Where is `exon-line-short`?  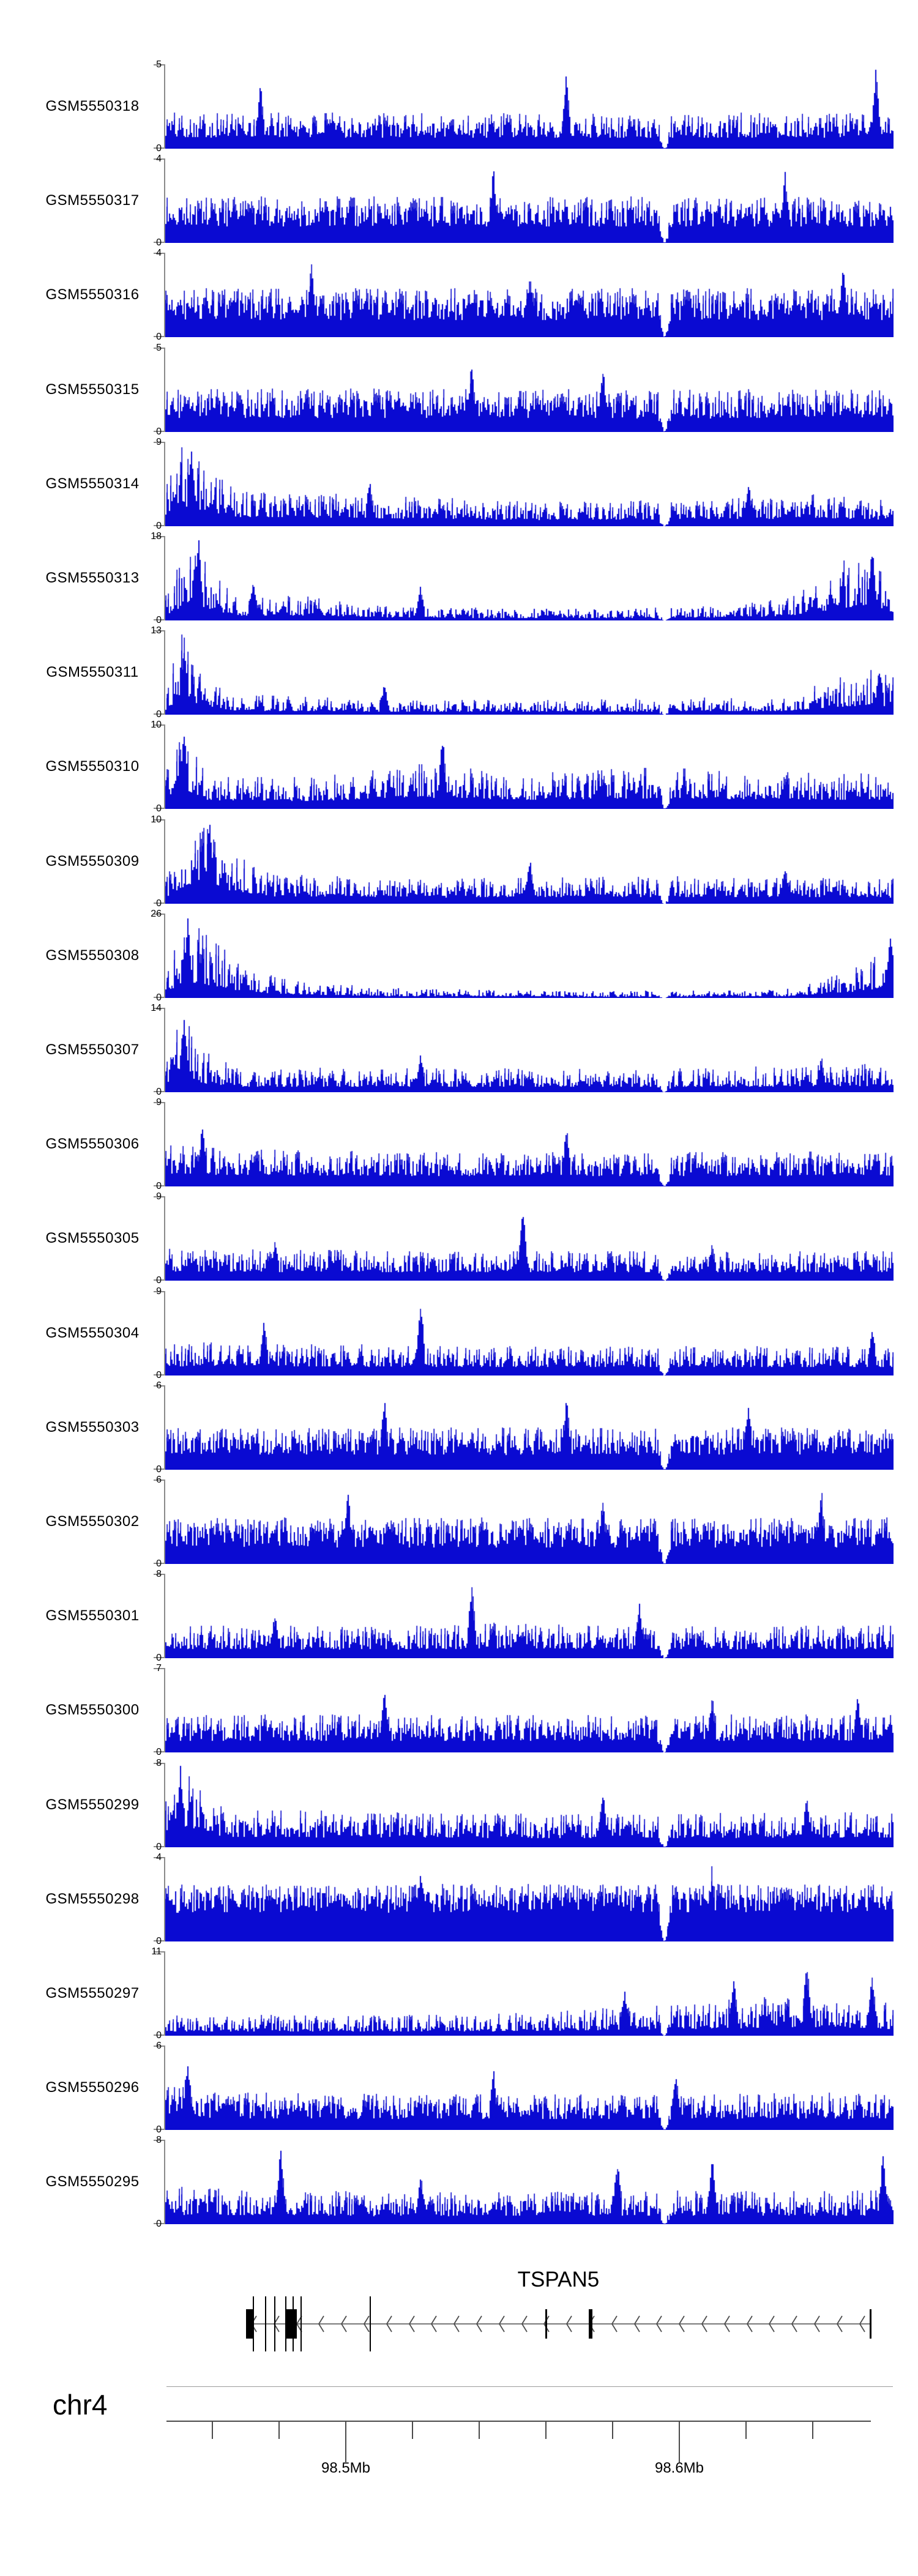 exon-line-short is located at coordinates (546, 2324).